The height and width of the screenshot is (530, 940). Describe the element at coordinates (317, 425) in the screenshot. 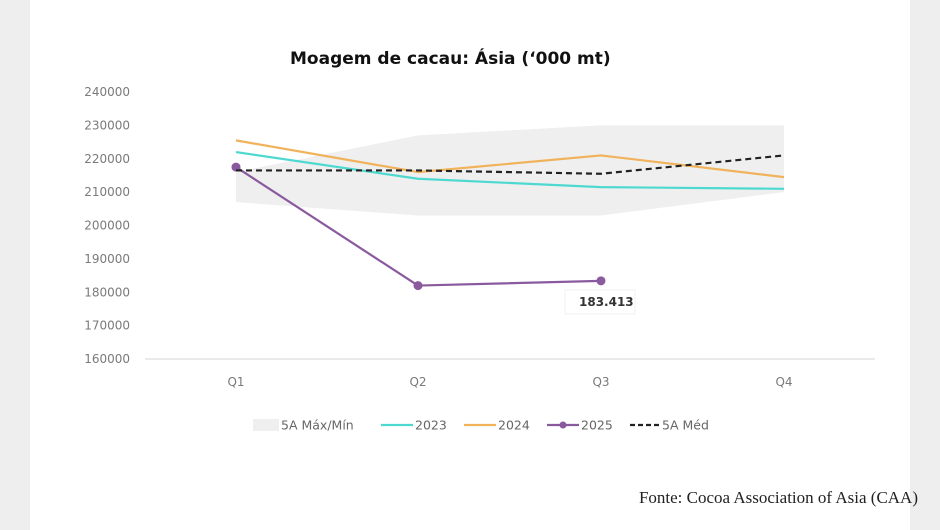

I see `legend-label-5a-m-x-m-n: 5A Máx/Mín` at that location.